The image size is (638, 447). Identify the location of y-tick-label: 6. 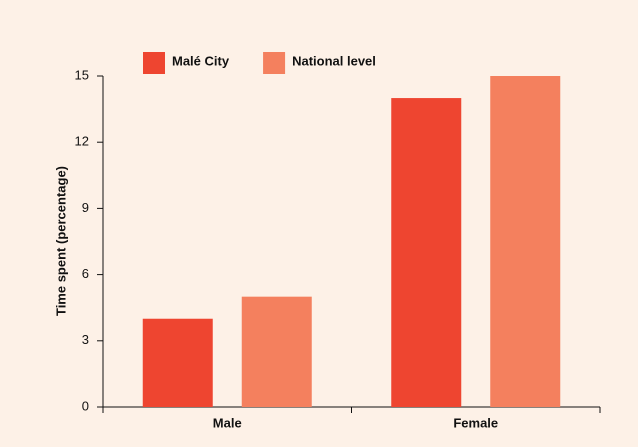
(85, 273).